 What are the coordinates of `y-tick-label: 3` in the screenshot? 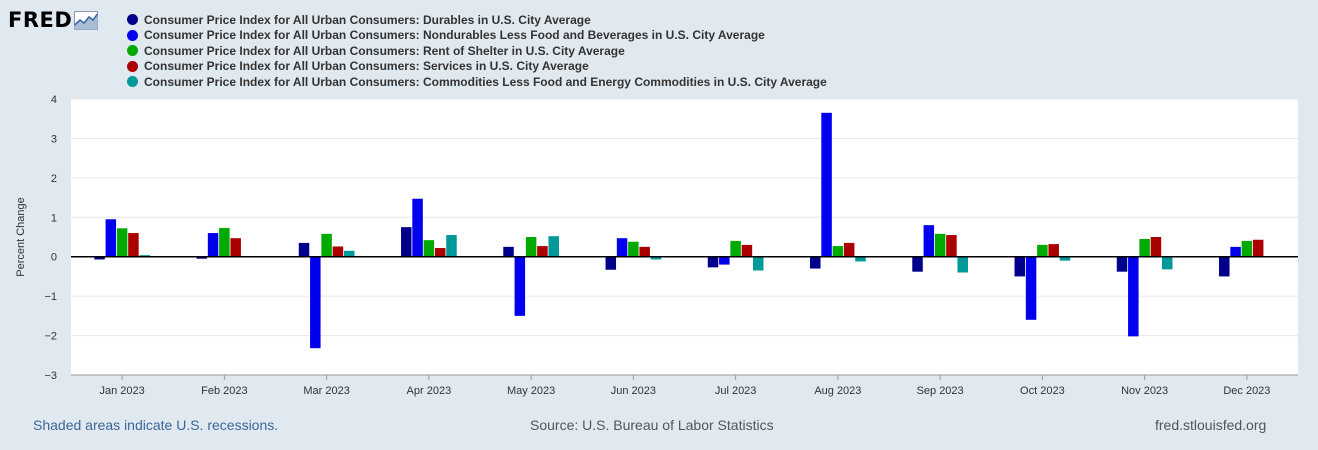 It's located at (54, 139).